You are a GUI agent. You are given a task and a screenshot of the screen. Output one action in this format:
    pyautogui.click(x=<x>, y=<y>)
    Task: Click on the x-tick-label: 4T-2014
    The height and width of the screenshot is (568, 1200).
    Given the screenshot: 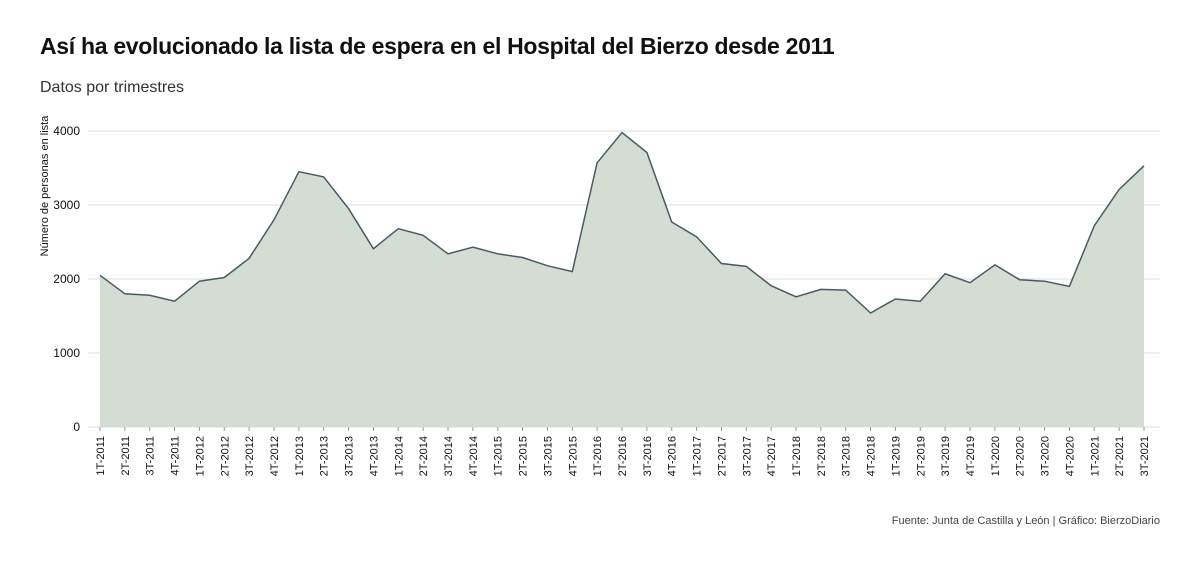 What is the action you would take?
    pyautogui.click(x=474, y=456)
    